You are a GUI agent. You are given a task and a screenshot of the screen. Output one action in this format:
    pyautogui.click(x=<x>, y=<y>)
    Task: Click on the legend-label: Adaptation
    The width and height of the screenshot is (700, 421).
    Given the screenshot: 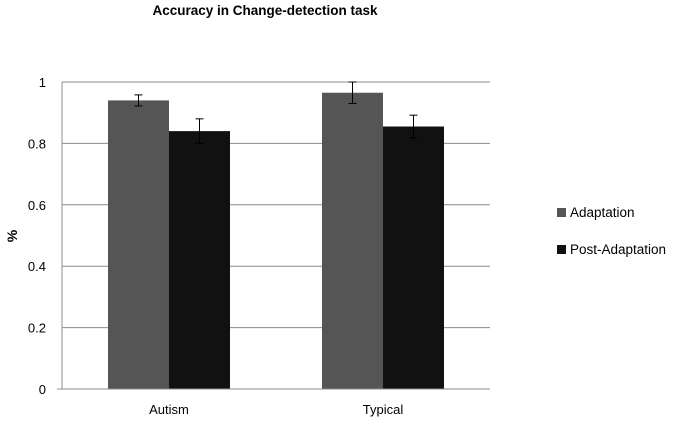 What is the action you would take?
    pyautogui.click(x=602, y=212)
    